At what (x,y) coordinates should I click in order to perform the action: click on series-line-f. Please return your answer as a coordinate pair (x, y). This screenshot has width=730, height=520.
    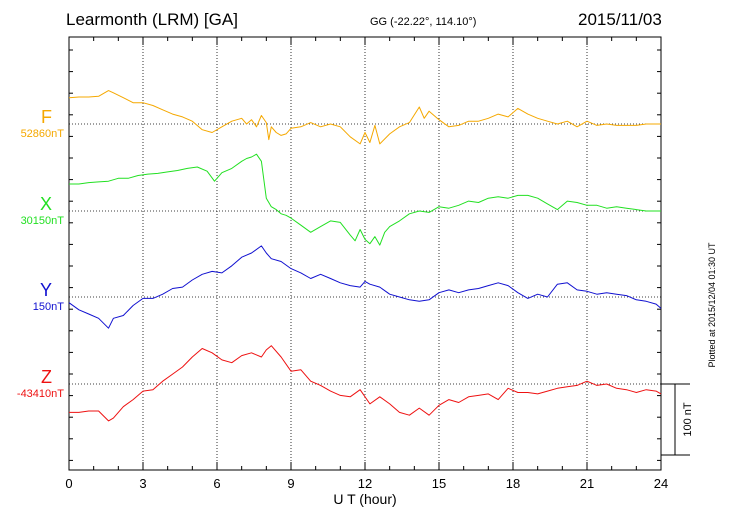
    Looking at the image, I should click on (364, 117).